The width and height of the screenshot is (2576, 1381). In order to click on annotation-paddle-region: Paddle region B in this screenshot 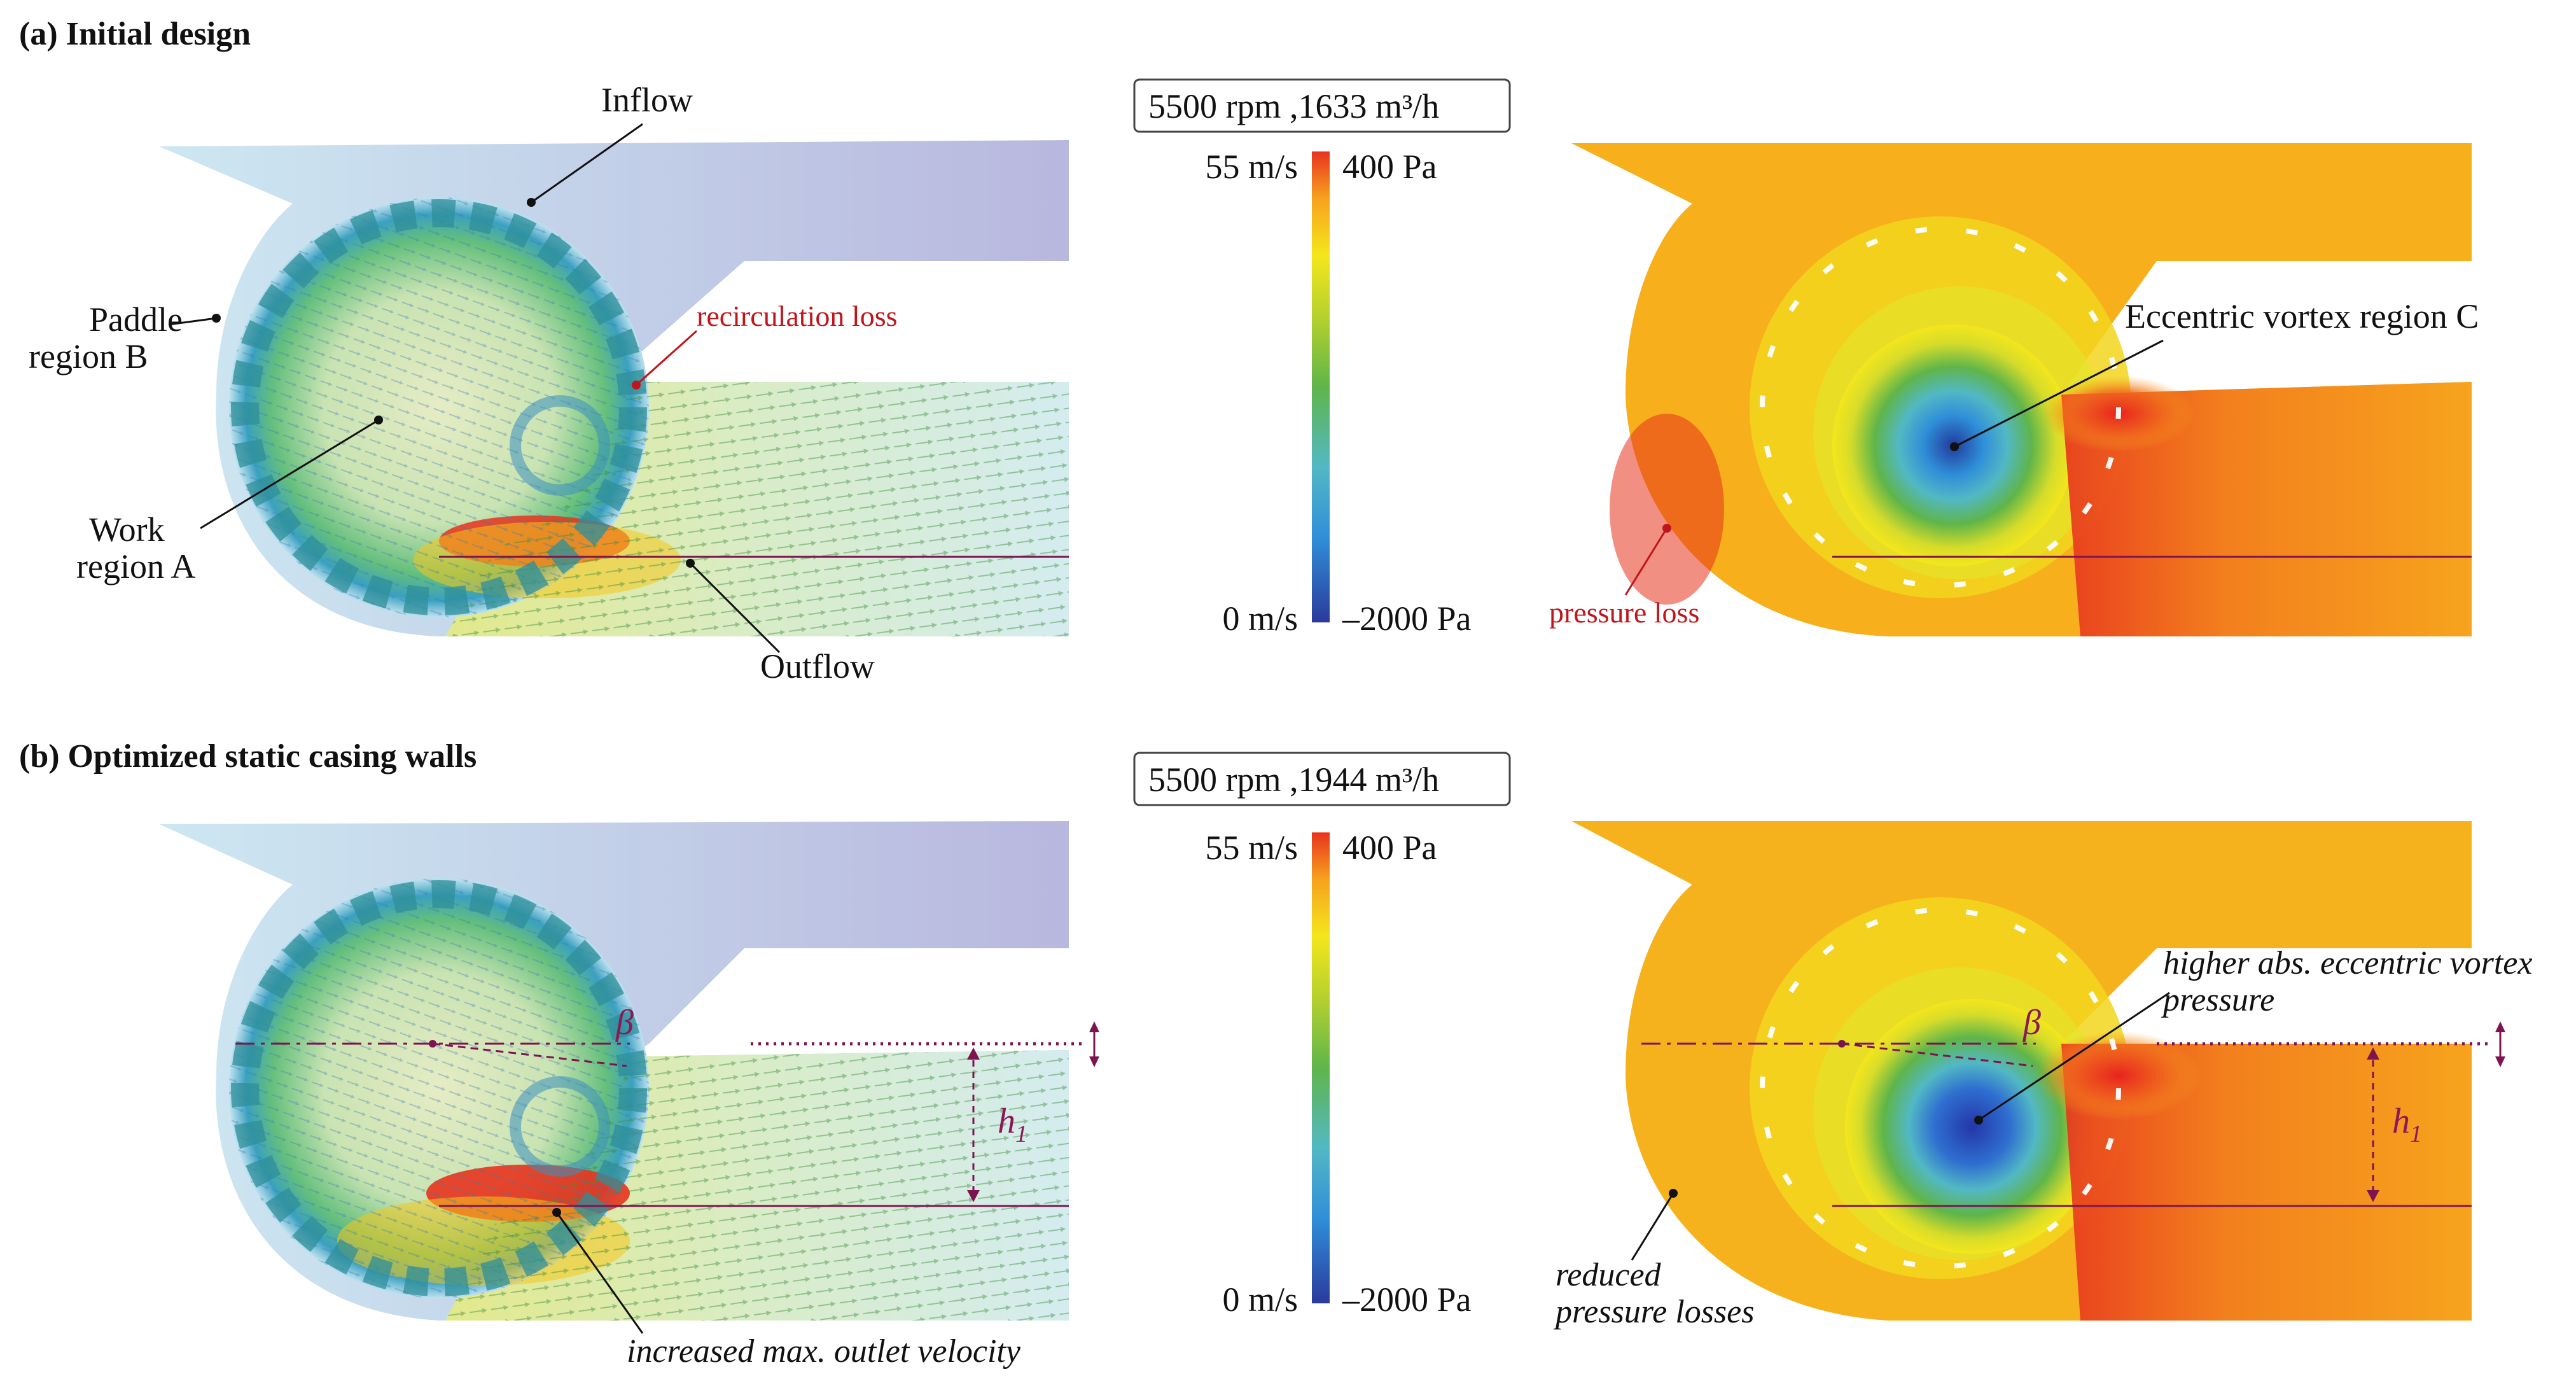, I will do `click(125, 337)`.